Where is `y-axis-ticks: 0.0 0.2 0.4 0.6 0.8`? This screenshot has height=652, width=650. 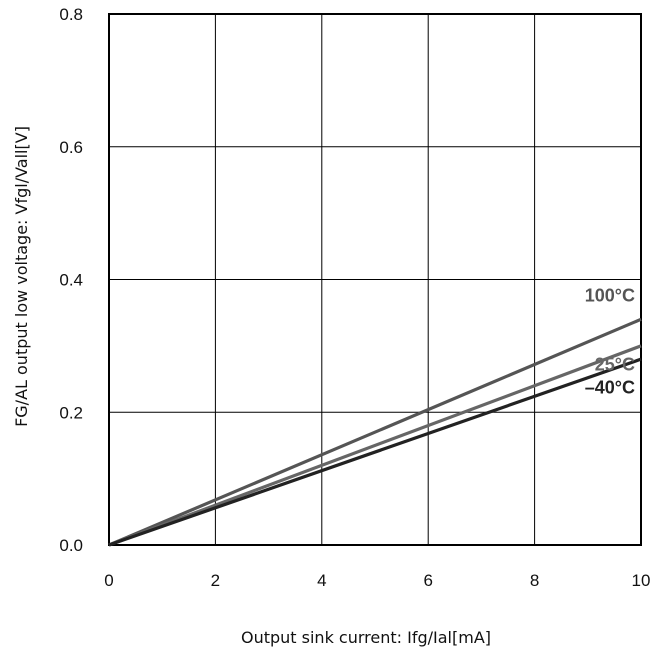
y-axis-ticks: 0.0 0.2 0.4 0.6 0.8 is located at coordinates (71, 280).